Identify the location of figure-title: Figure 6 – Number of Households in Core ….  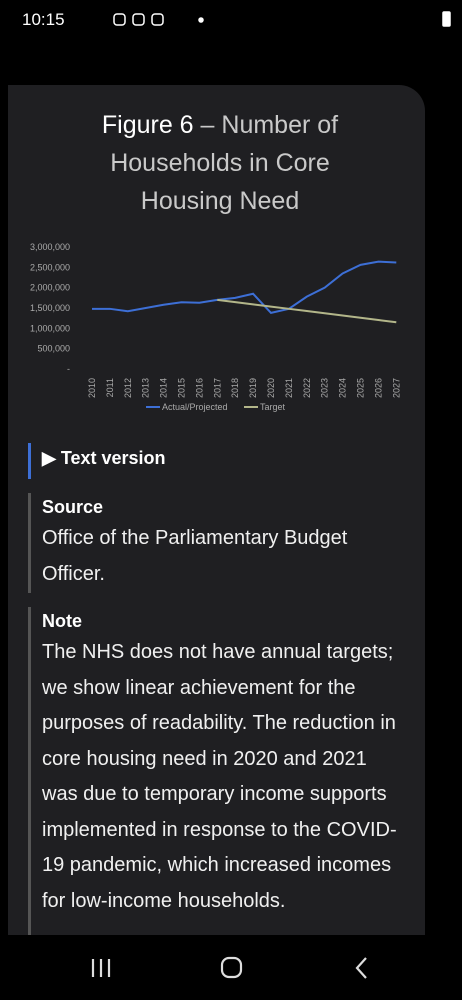
(220, 163).